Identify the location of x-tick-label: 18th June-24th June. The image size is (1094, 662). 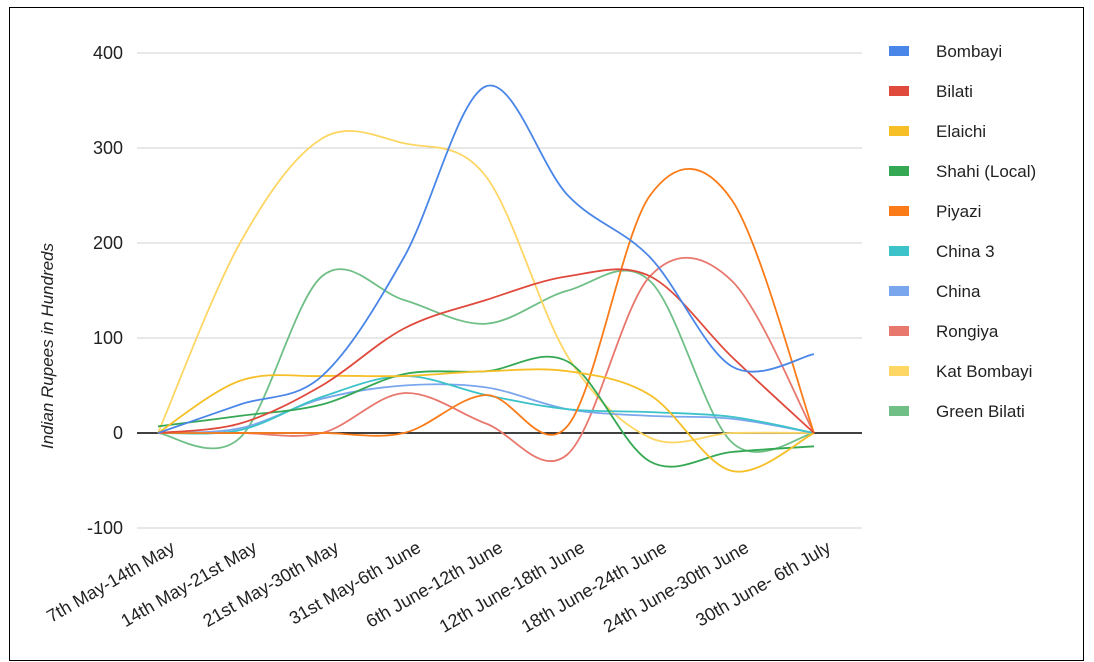
(594, 586).